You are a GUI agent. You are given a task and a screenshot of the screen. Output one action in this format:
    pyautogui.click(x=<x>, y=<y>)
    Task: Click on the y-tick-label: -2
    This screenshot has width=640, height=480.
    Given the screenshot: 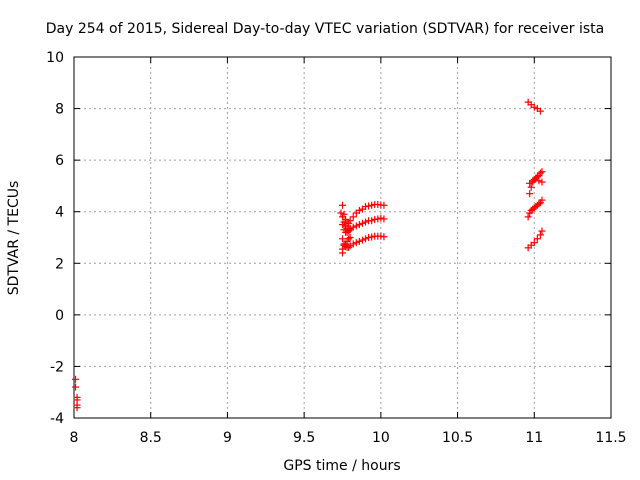 What is the action you would take?
    pyautogui.click(x=57, y=367)
    